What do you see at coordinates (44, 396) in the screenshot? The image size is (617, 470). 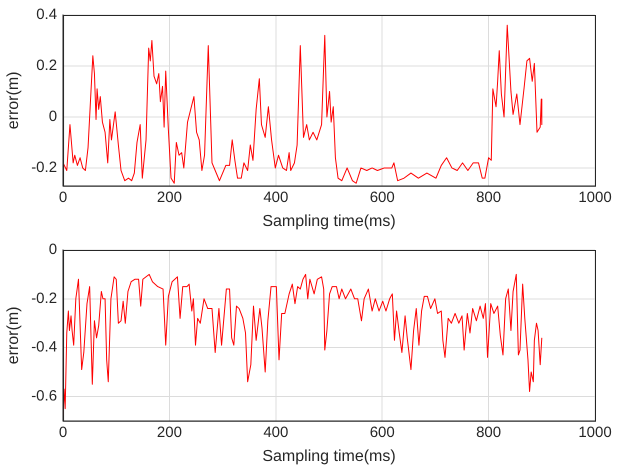 I see `y-tick-label: -0.6` at bounding box center [44, 396].